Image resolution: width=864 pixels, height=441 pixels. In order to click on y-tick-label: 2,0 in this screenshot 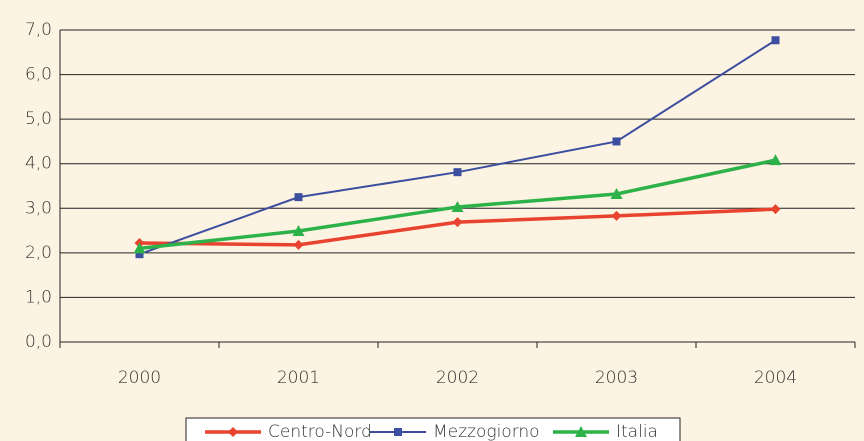, I will do `click(38, 253)`.